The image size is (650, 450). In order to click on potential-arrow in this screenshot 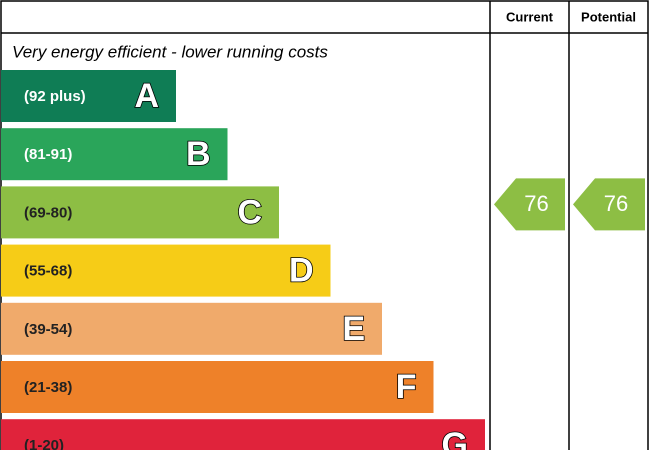, I will do `click(609, 204)`.